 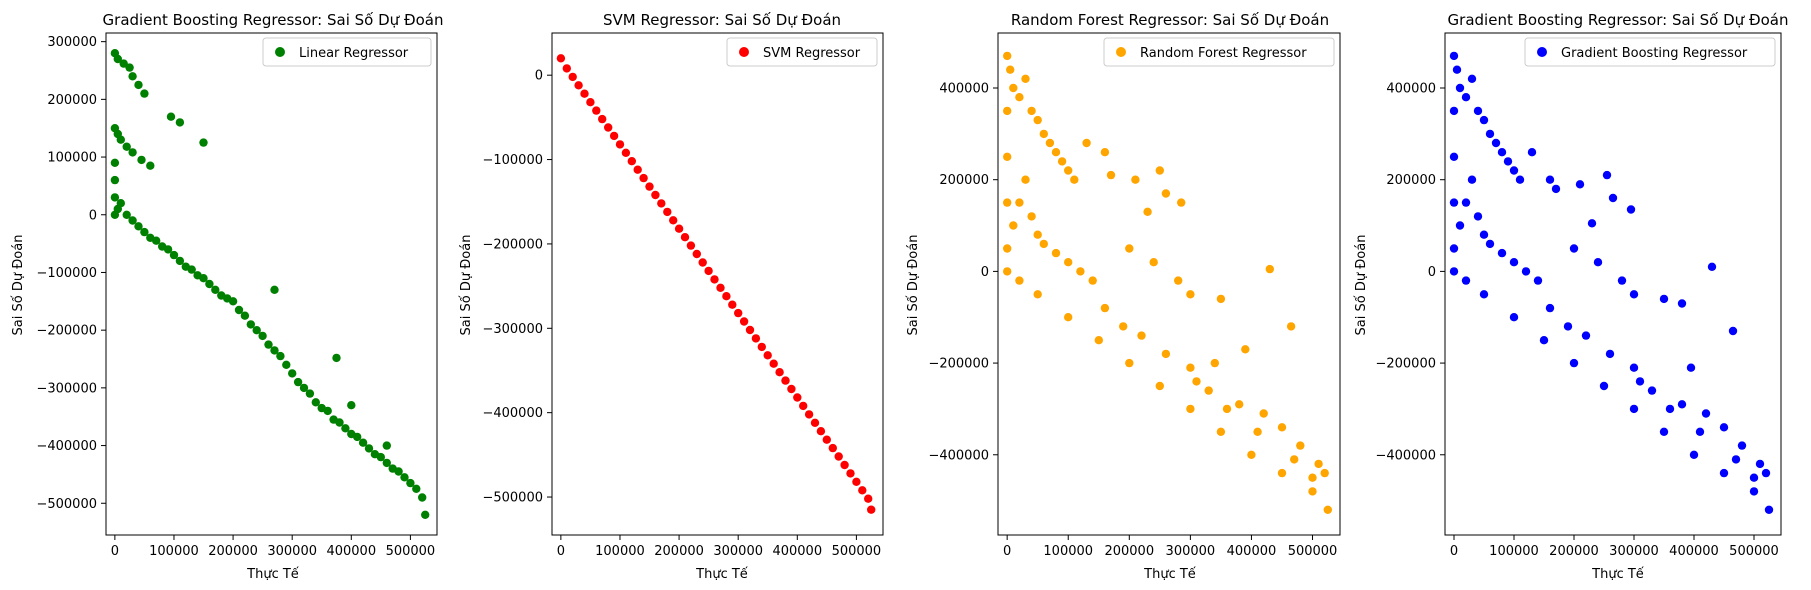 I want to click on y-tick-label: −500000, so click(x=512, y=498).